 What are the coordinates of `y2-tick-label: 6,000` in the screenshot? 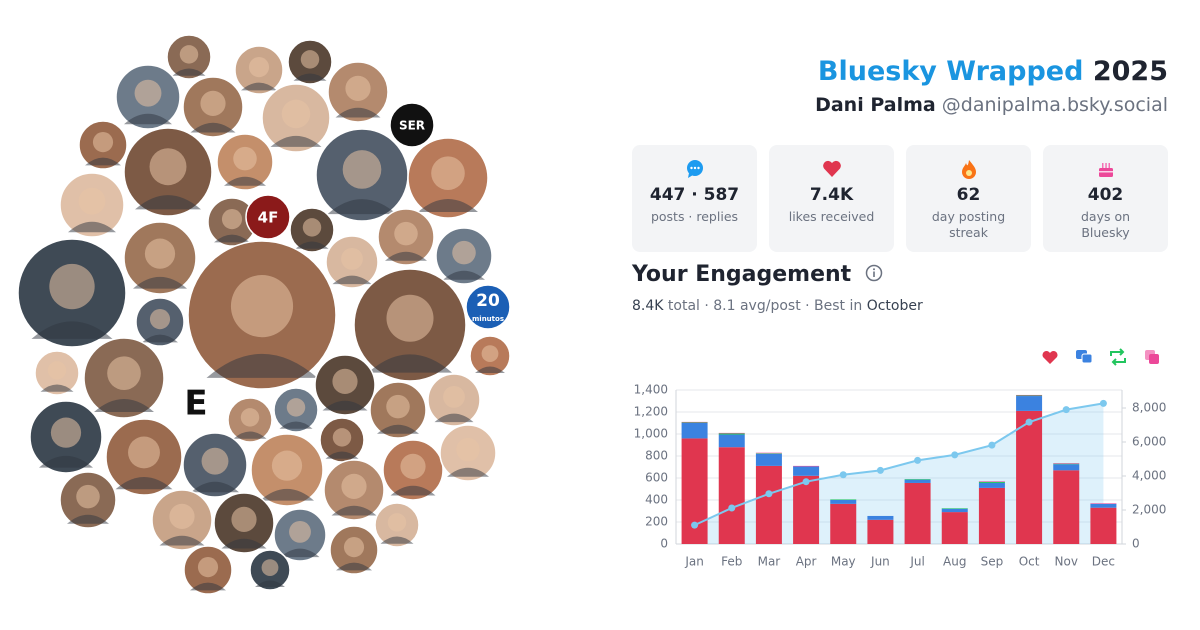 It's located at (1149, 442).